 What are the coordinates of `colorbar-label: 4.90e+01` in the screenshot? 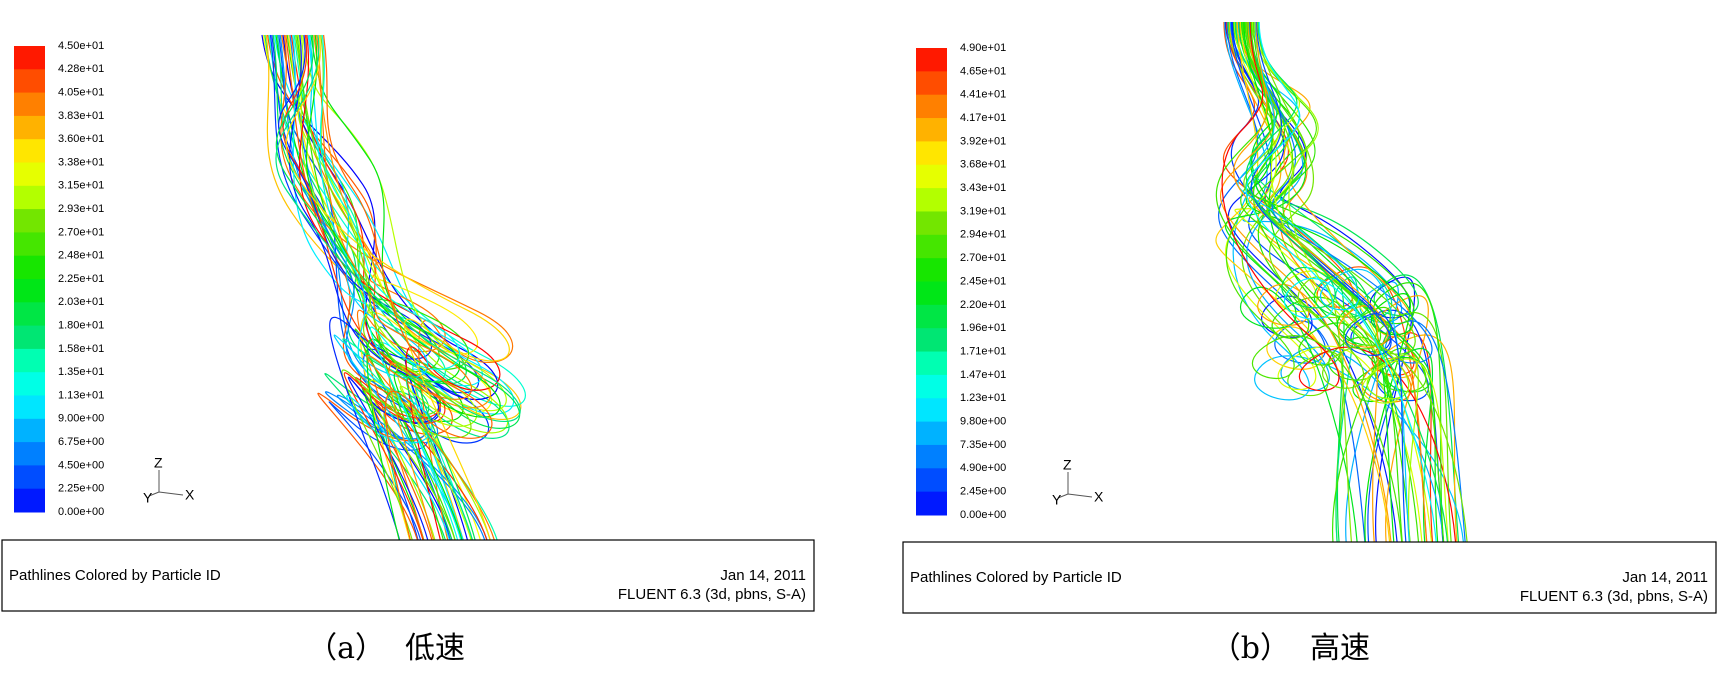 It's located at (983, 48).